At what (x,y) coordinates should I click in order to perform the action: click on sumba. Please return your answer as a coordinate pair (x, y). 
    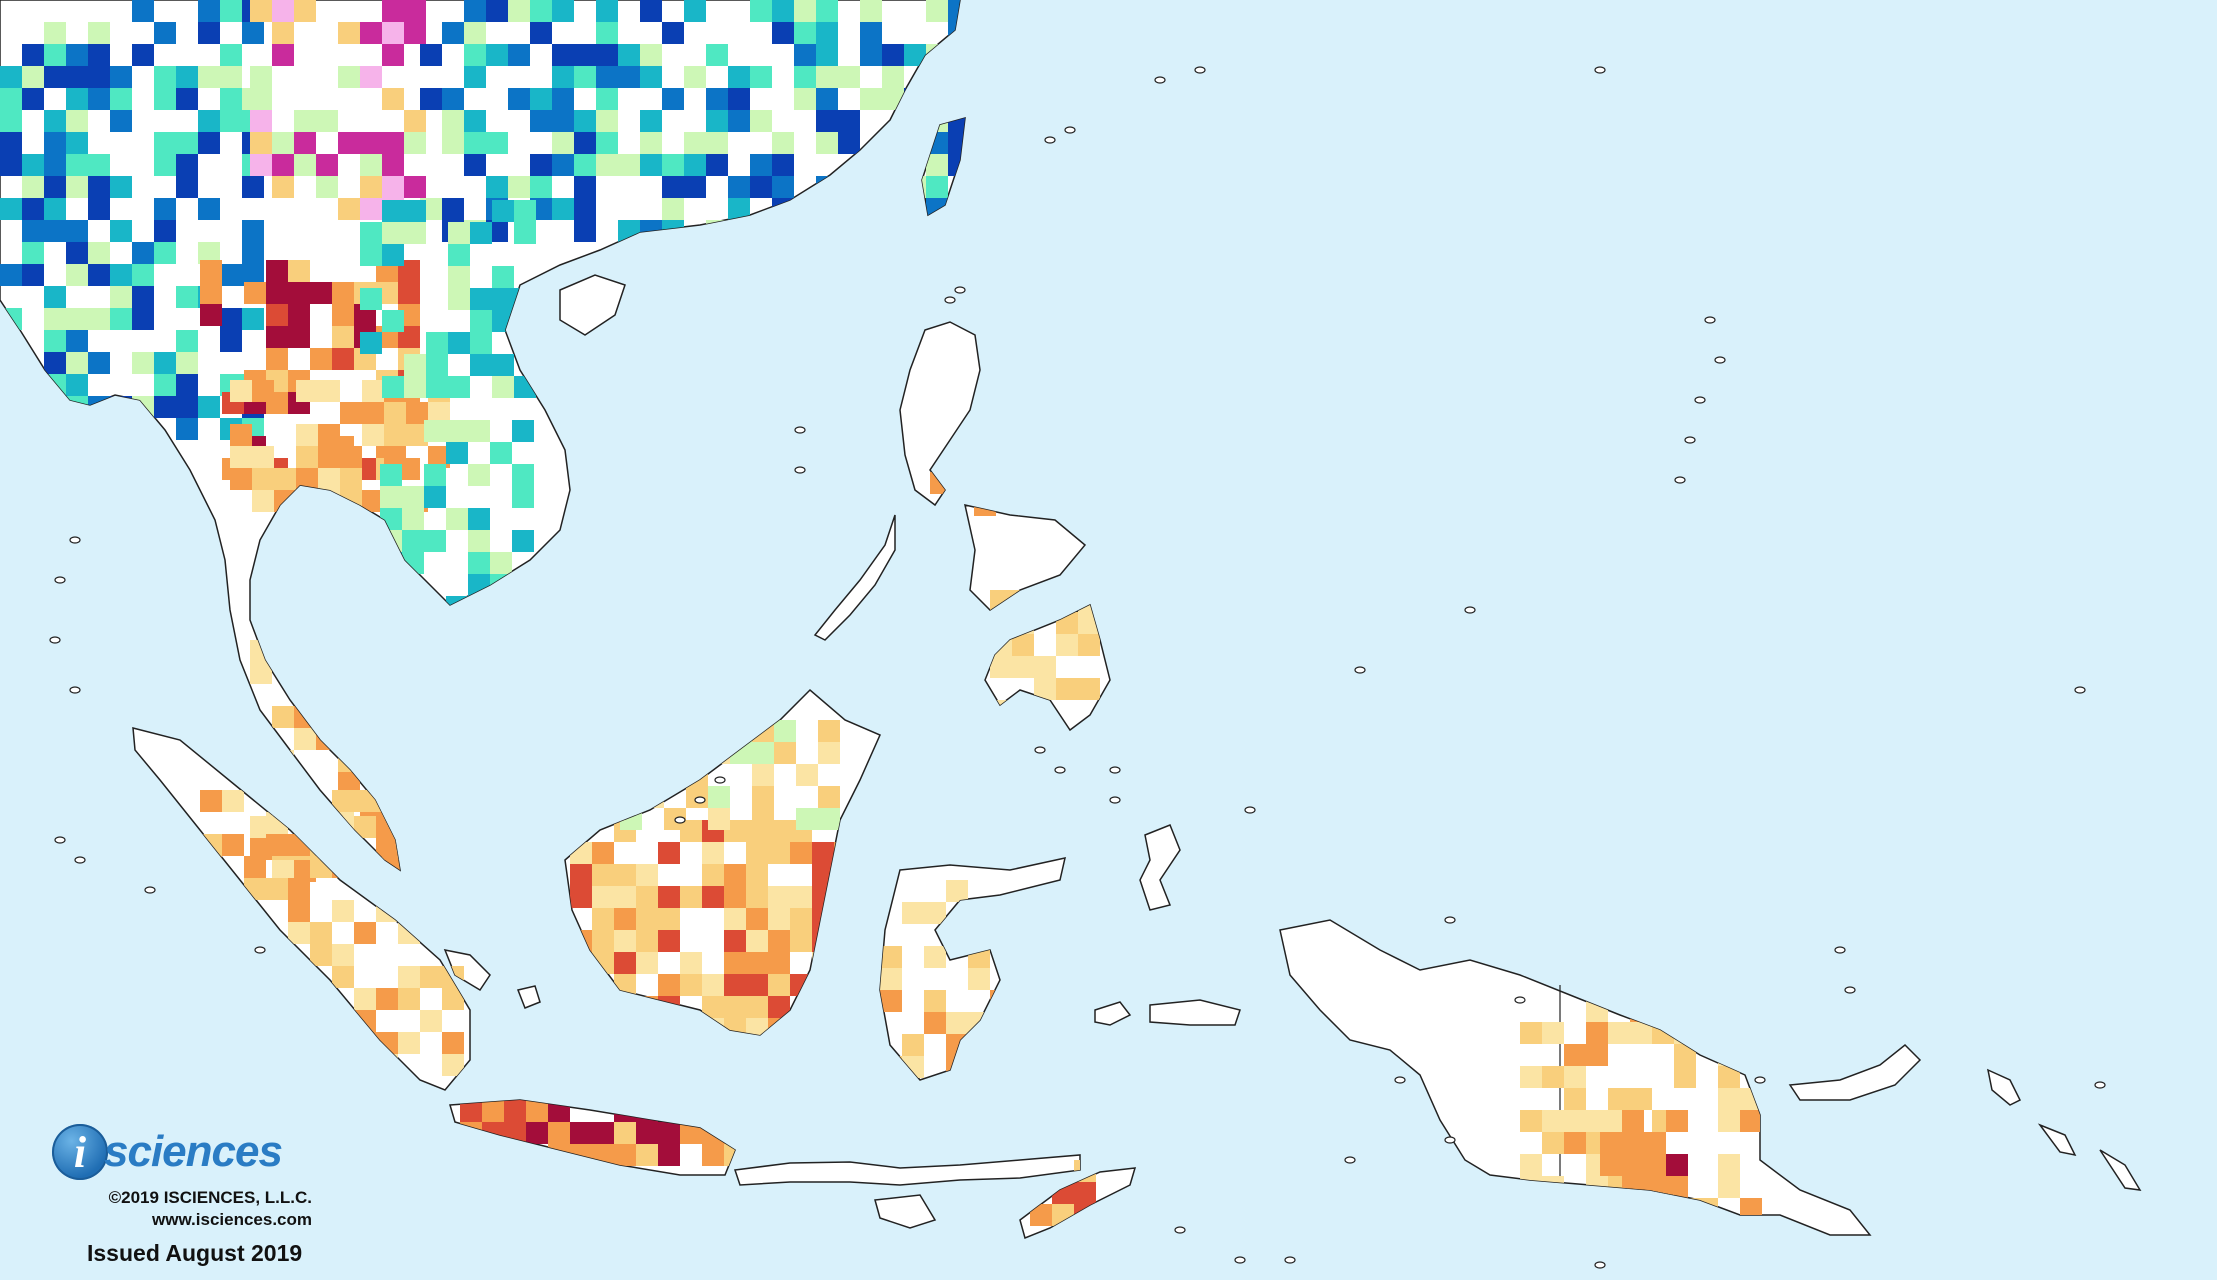
    Looking at the image, I should click on (905, 1211).